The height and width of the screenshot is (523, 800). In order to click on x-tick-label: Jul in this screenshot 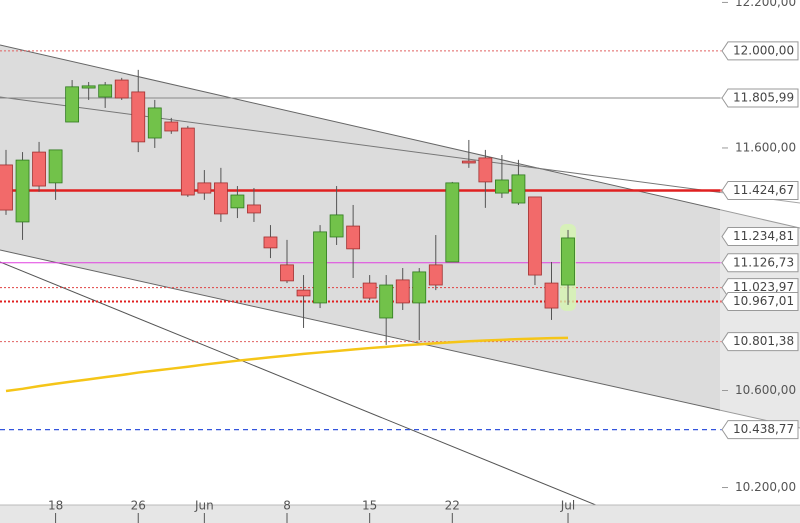, I will do `click(567, 506)`.